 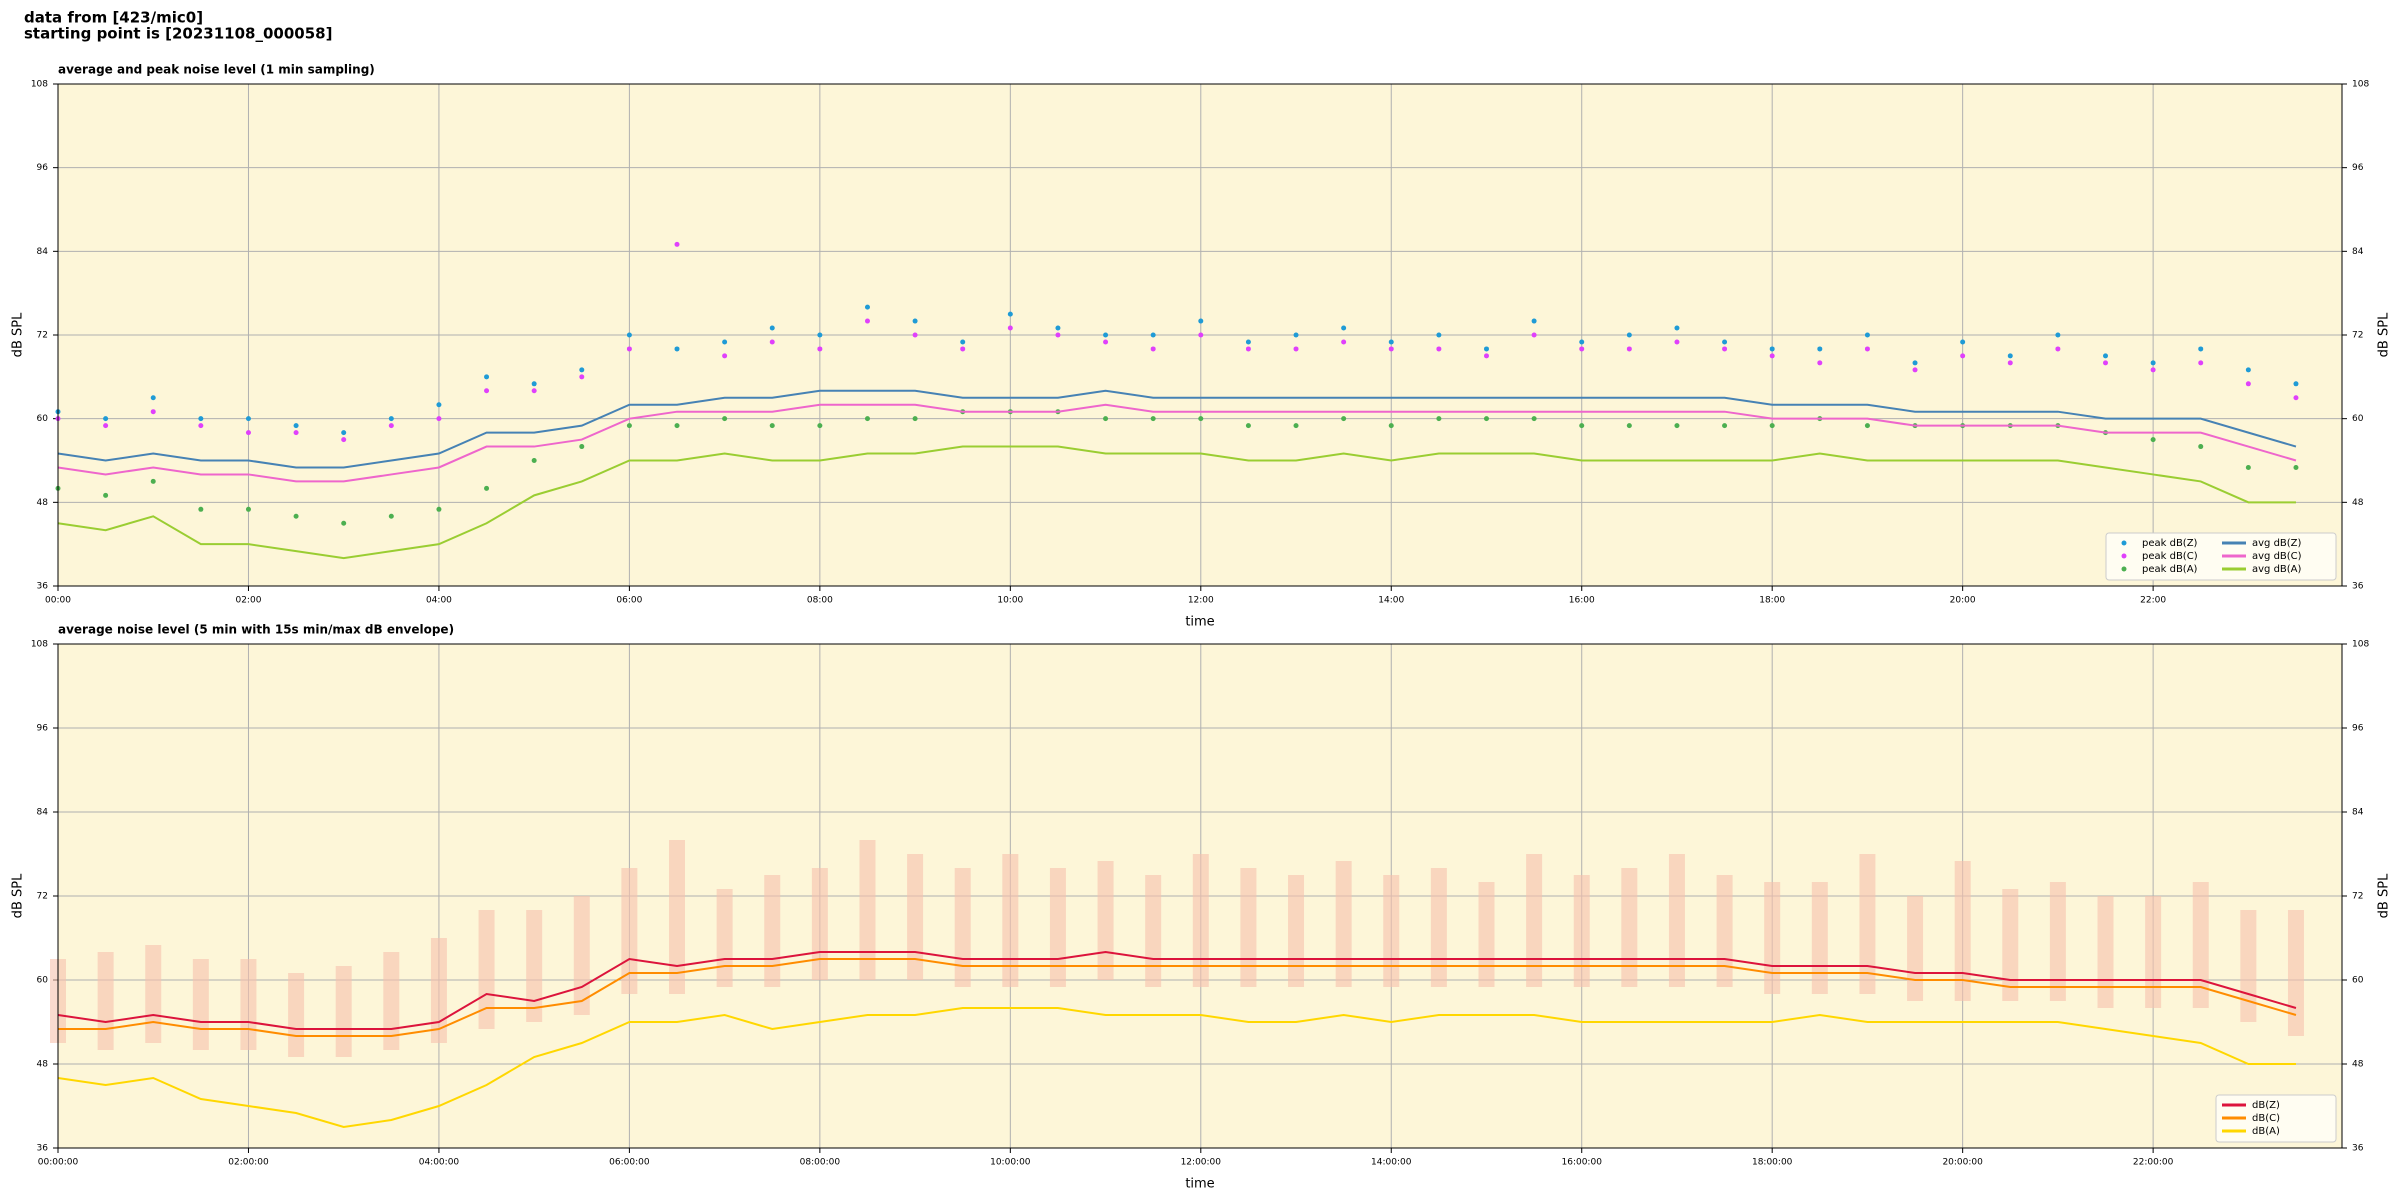 I want to click on x-tick-label: 12:00:00, so click(x=1201, y=1163).